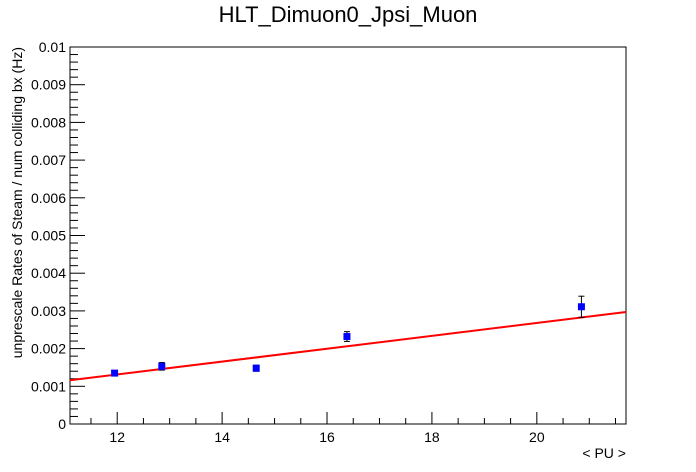 This screenshot has height=472, width=696. Describe the element at coordinates (348, 346) in the screenshot. I see `fit-line` at that location.